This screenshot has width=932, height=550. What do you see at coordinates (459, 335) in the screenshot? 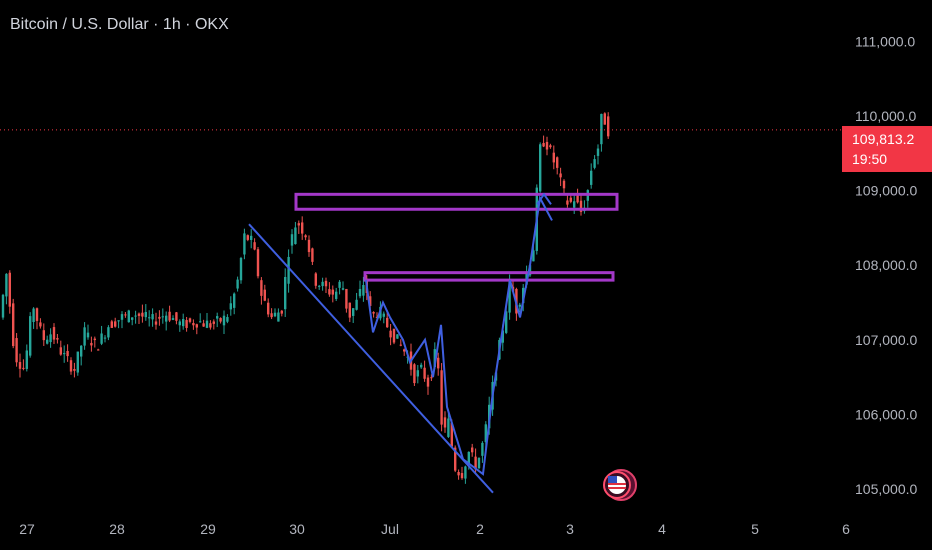
I see `zigzag-pattern` at bounding box center [459, 335].